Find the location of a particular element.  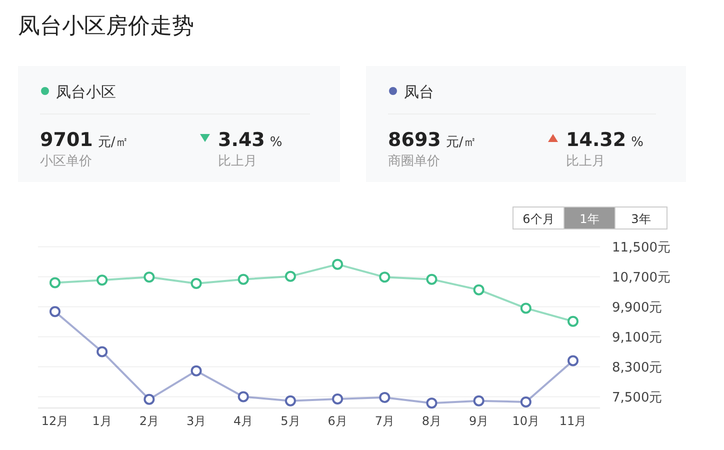

legend-label: 凤台小区 is located at coordinates (86, 92).